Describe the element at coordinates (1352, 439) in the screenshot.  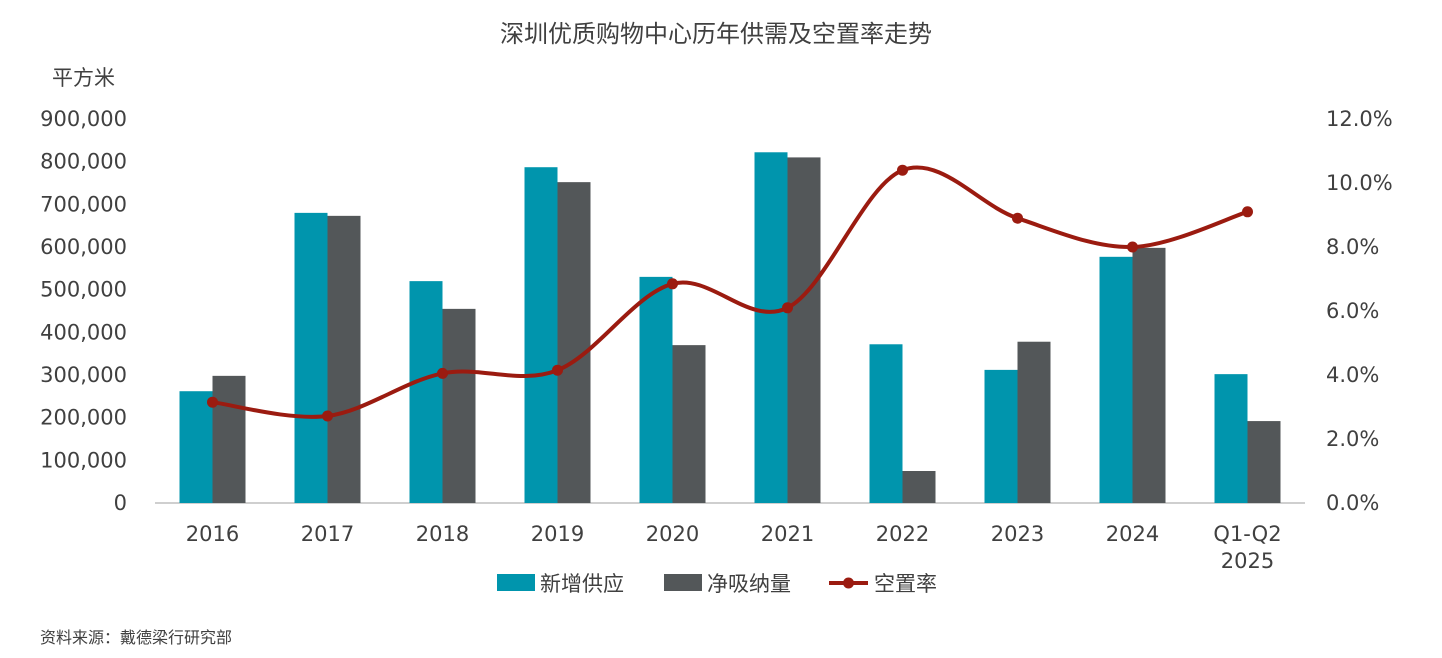
I see `y-tick-label-right: 2.0%` at that location.